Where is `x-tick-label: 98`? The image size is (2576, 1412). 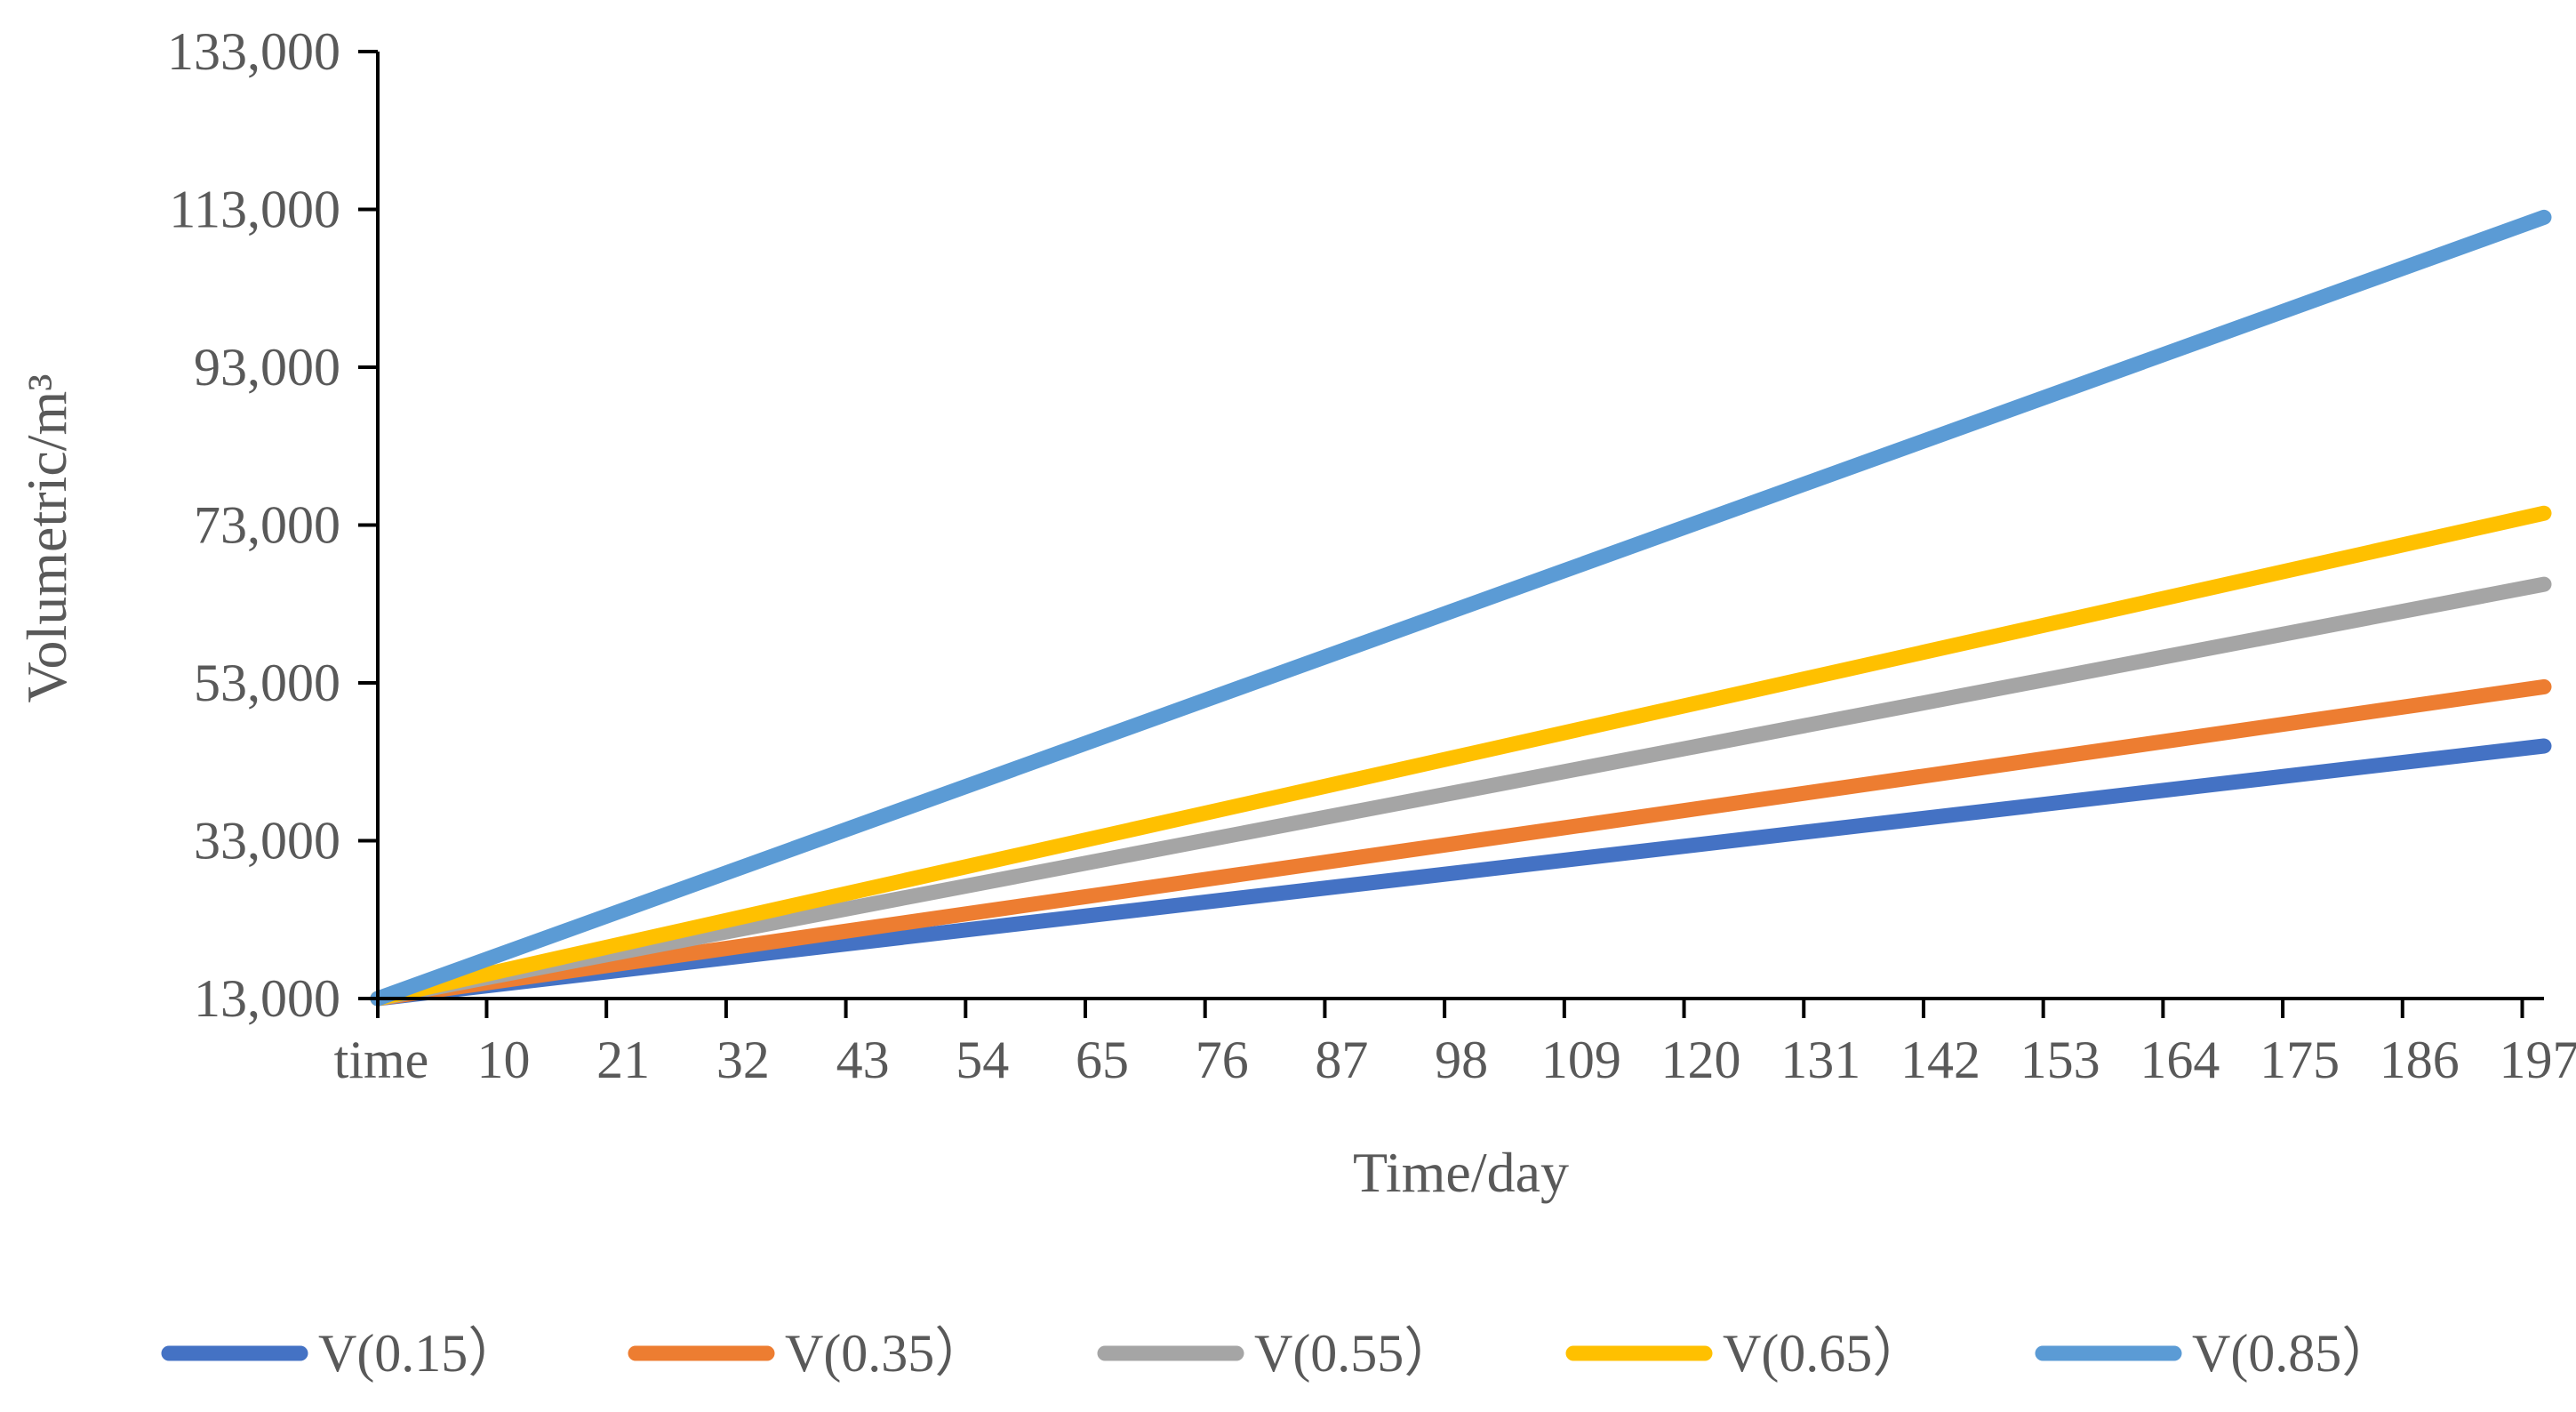 x-tick-label: 98 is located at coordinates (1461, 1060).